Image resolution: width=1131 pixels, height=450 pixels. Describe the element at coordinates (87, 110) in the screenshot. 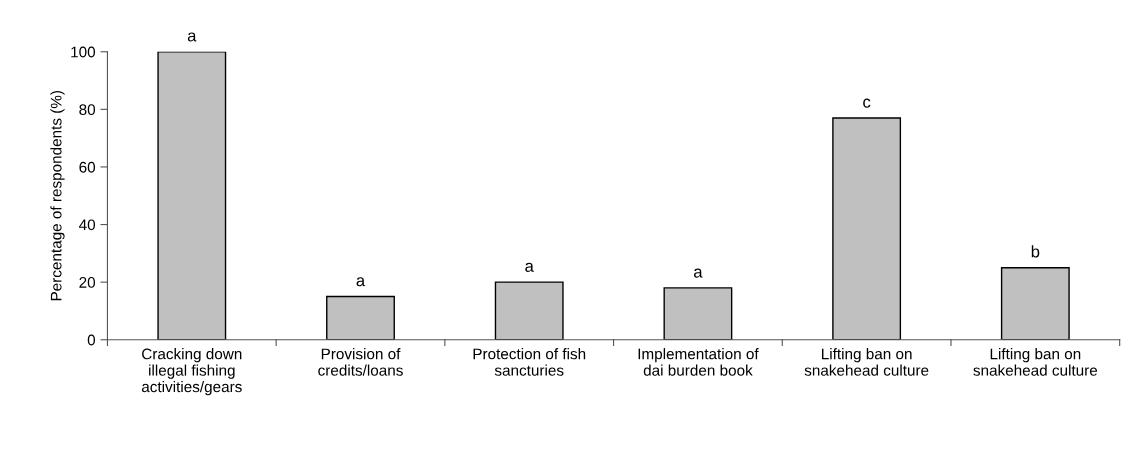

I see `y-tick-label: 80` at that location.